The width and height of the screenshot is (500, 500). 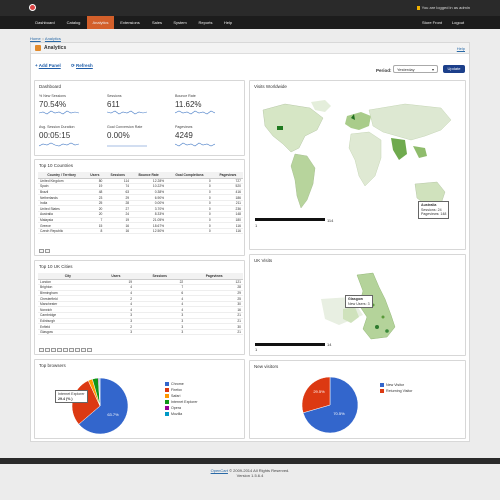 What do you see at coordinates (396, 391) in the screenshot?
I see `legend-item: Returning Visitor` at bounding box center [396, 391].